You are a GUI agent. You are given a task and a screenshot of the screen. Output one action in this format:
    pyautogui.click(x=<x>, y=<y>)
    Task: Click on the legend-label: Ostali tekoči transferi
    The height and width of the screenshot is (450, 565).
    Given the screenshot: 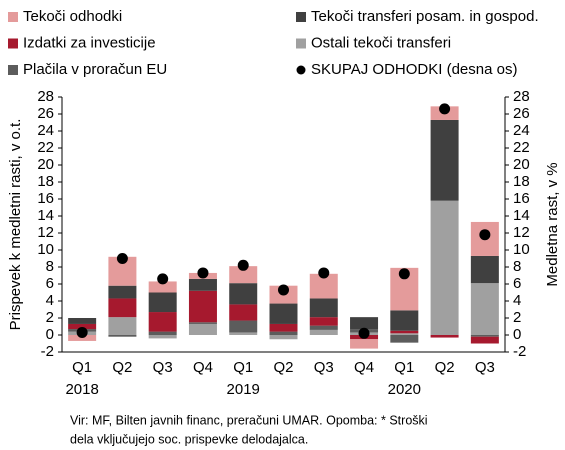 What is the action you would take?
    pyautogui.click(x=381, y=42)
    